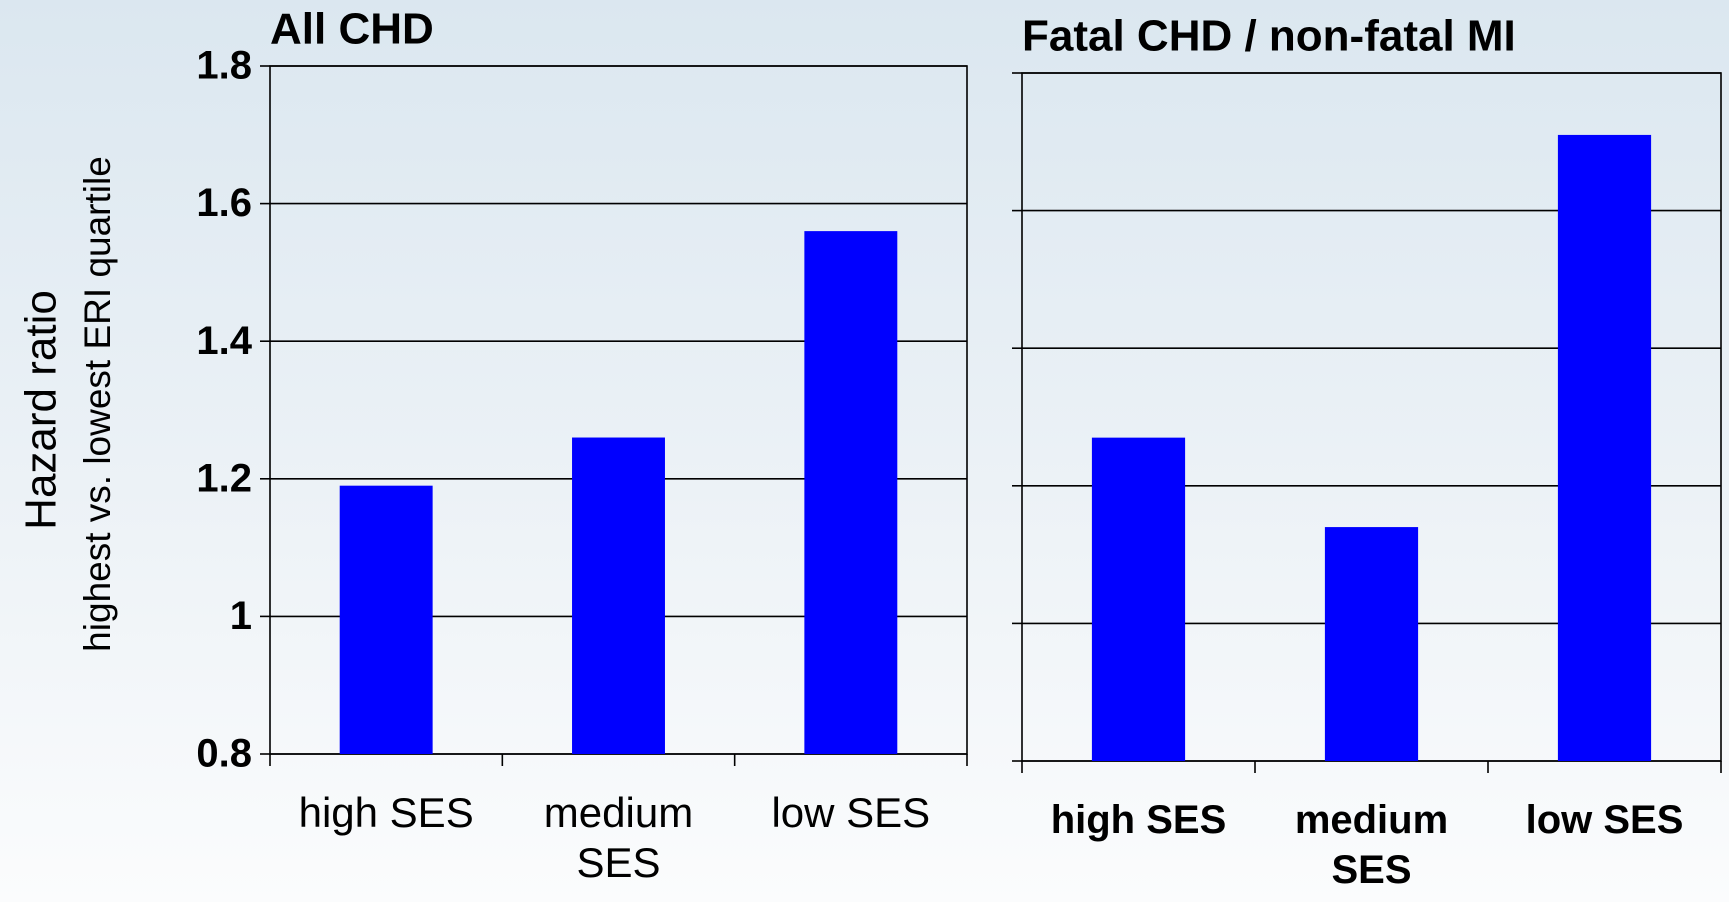 Image resolution: width=1729 pixels, height=902 pixels. Describe the element at coordinates (224, 203) in the screenshot. I see `y-tick-label: 1.6` at that location.